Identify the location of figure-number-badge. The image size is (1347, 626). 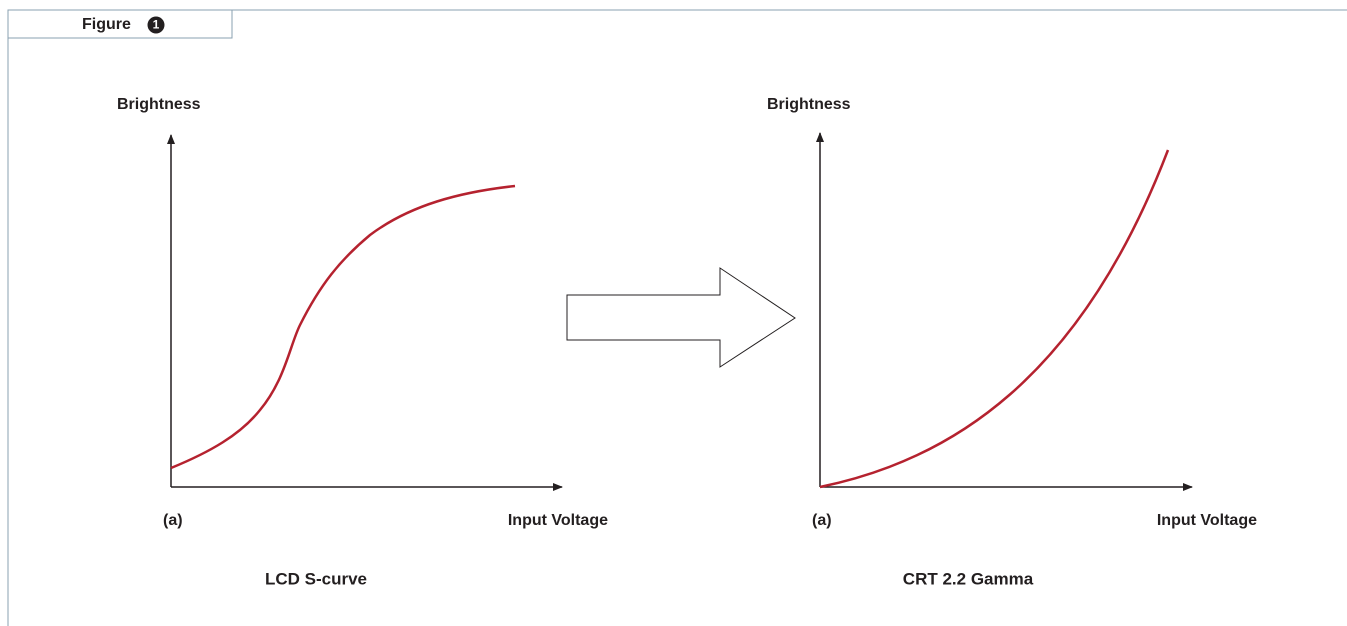
(156, 25).